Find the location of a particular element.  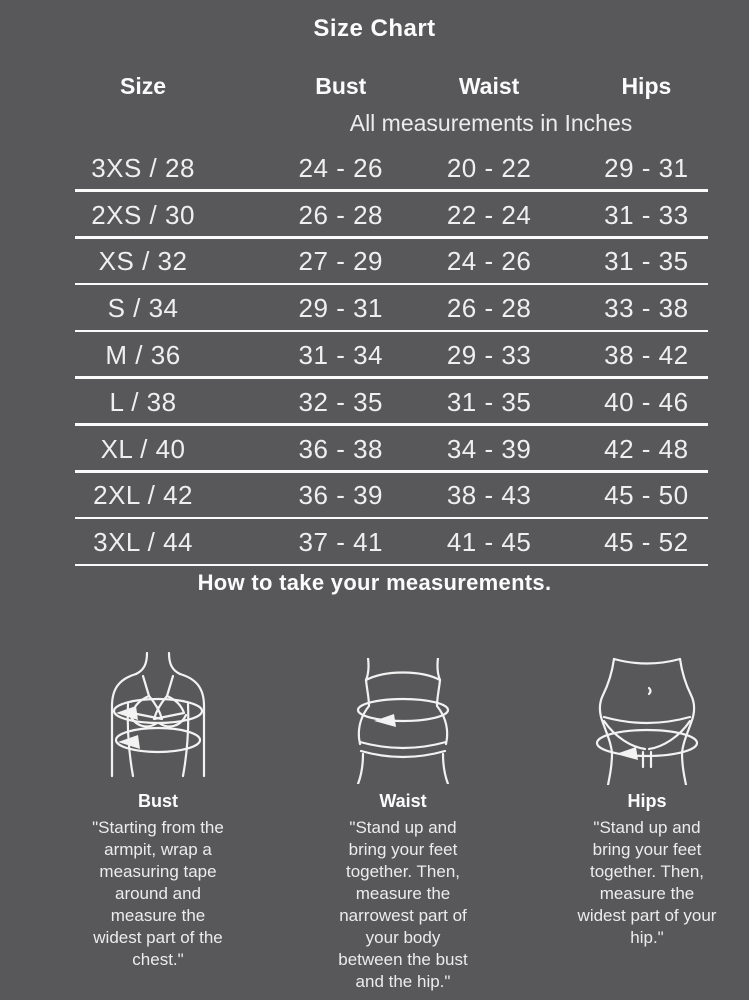

table-row: 2XS / 30 26 - 28 22 - 24 31 - 33 is located at coordinates (374, 215).